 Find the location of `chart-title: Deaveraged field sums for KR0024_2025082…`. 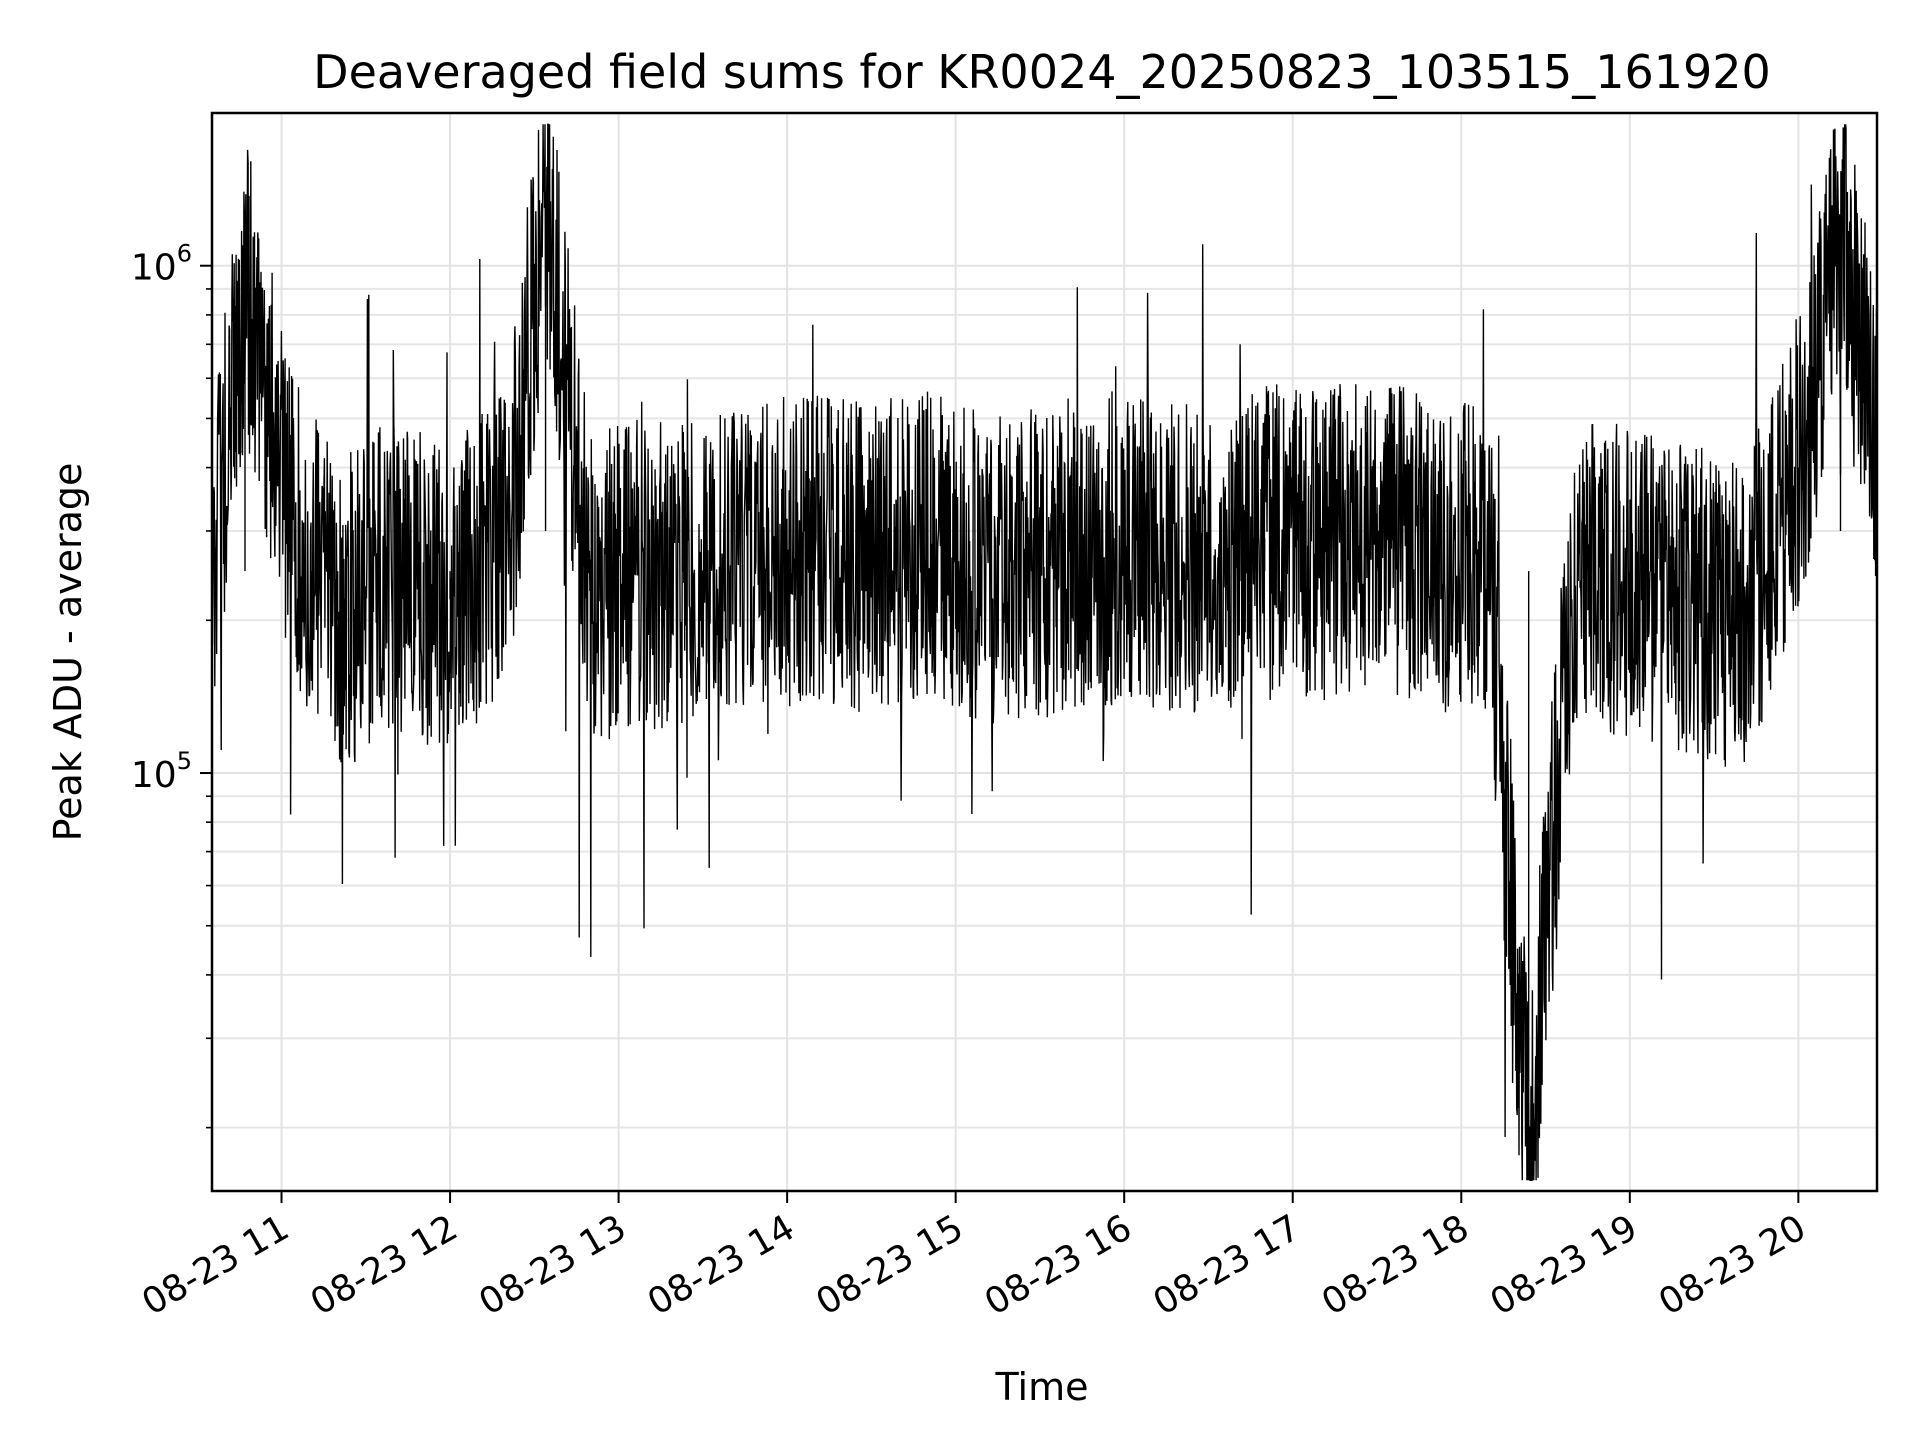

chart-title: Deaveraged field sums for KR0024_2025082… is located at coordinates (1042, 72).